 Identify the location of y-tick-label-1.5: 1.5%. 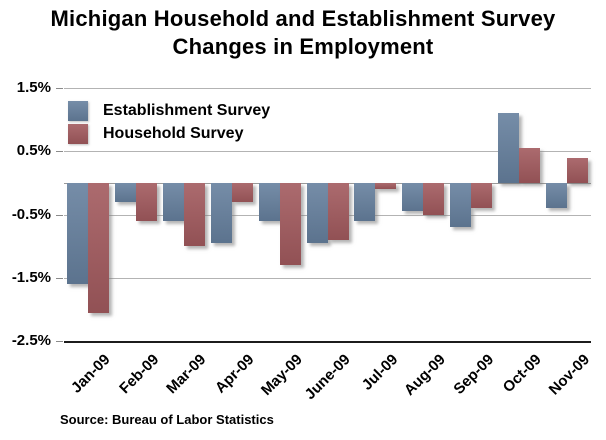
(33, 87).